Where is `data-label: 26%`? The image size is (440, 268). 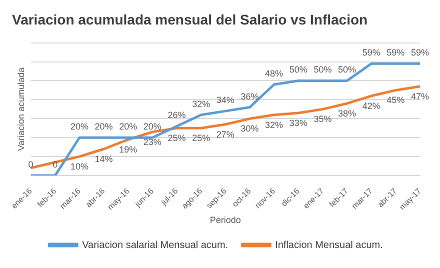
data-label: 26% is located at coordinates (177, 115).